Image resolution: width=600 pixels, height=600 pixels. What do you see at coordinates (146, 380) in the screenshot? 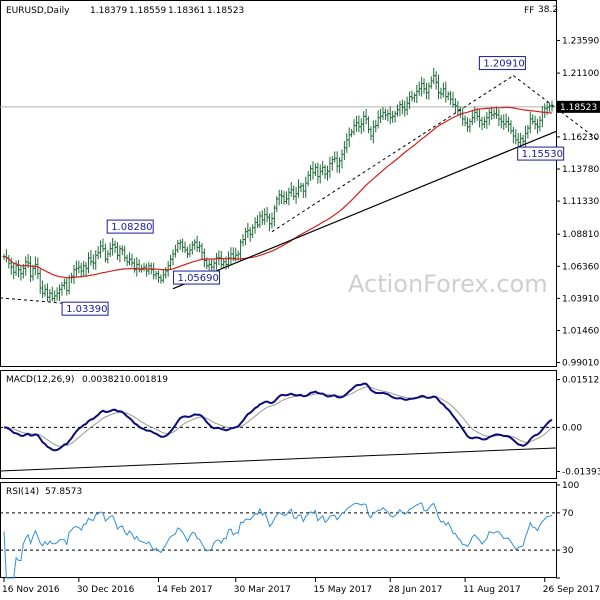
I see `macd-value-2: 0.001819` at bounding box center [146, 380].